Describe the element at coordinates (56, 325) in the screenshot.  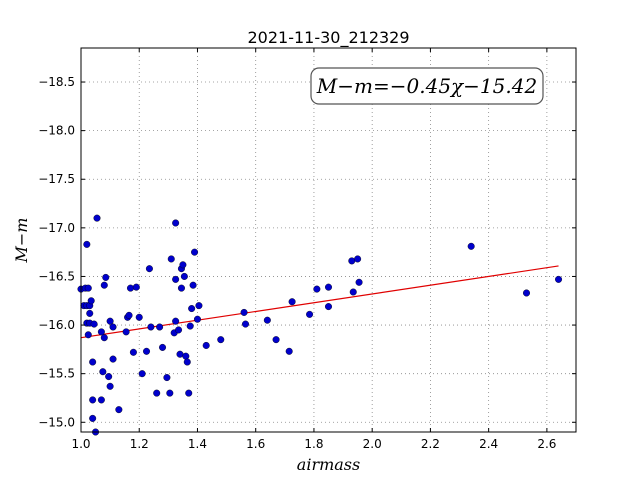
I see `y-tick-label: −16.0` at that location.